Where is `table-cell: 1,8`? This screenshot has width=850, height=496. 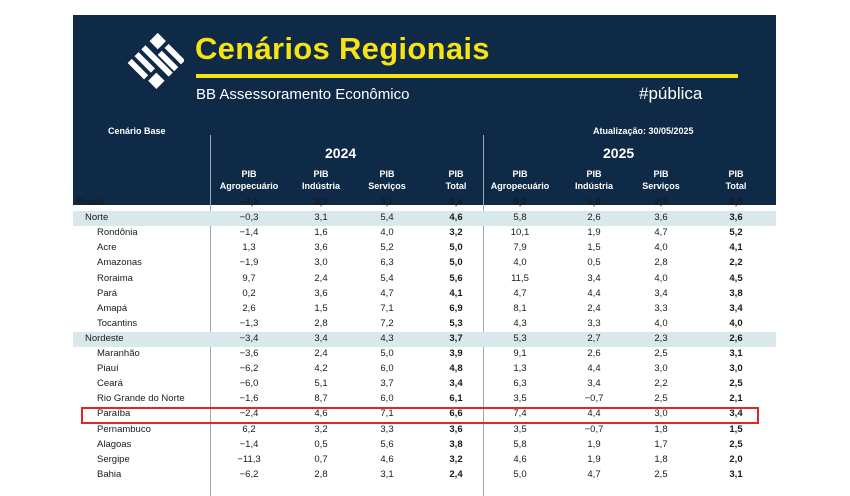 table-cell: 1,8 is located at coordinates (661, 429).